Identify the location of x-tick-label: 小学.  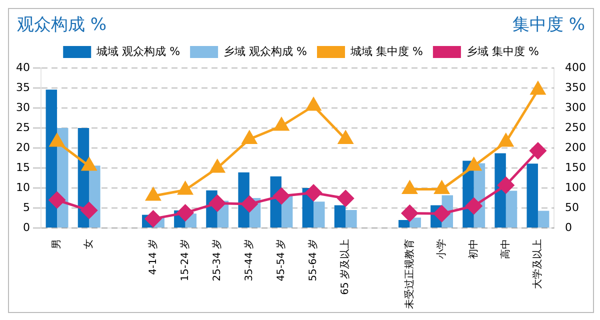
(441, 249).